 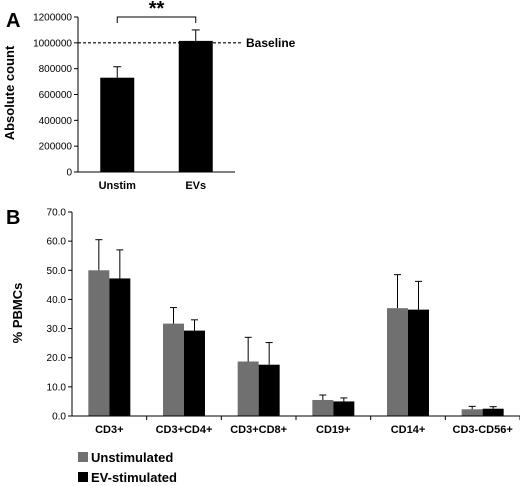 What do you see at coordinates (57, 300) in the screenshot?
I see `panel-b-y-tick-label: 40.0` at bounding box center [57, 300].